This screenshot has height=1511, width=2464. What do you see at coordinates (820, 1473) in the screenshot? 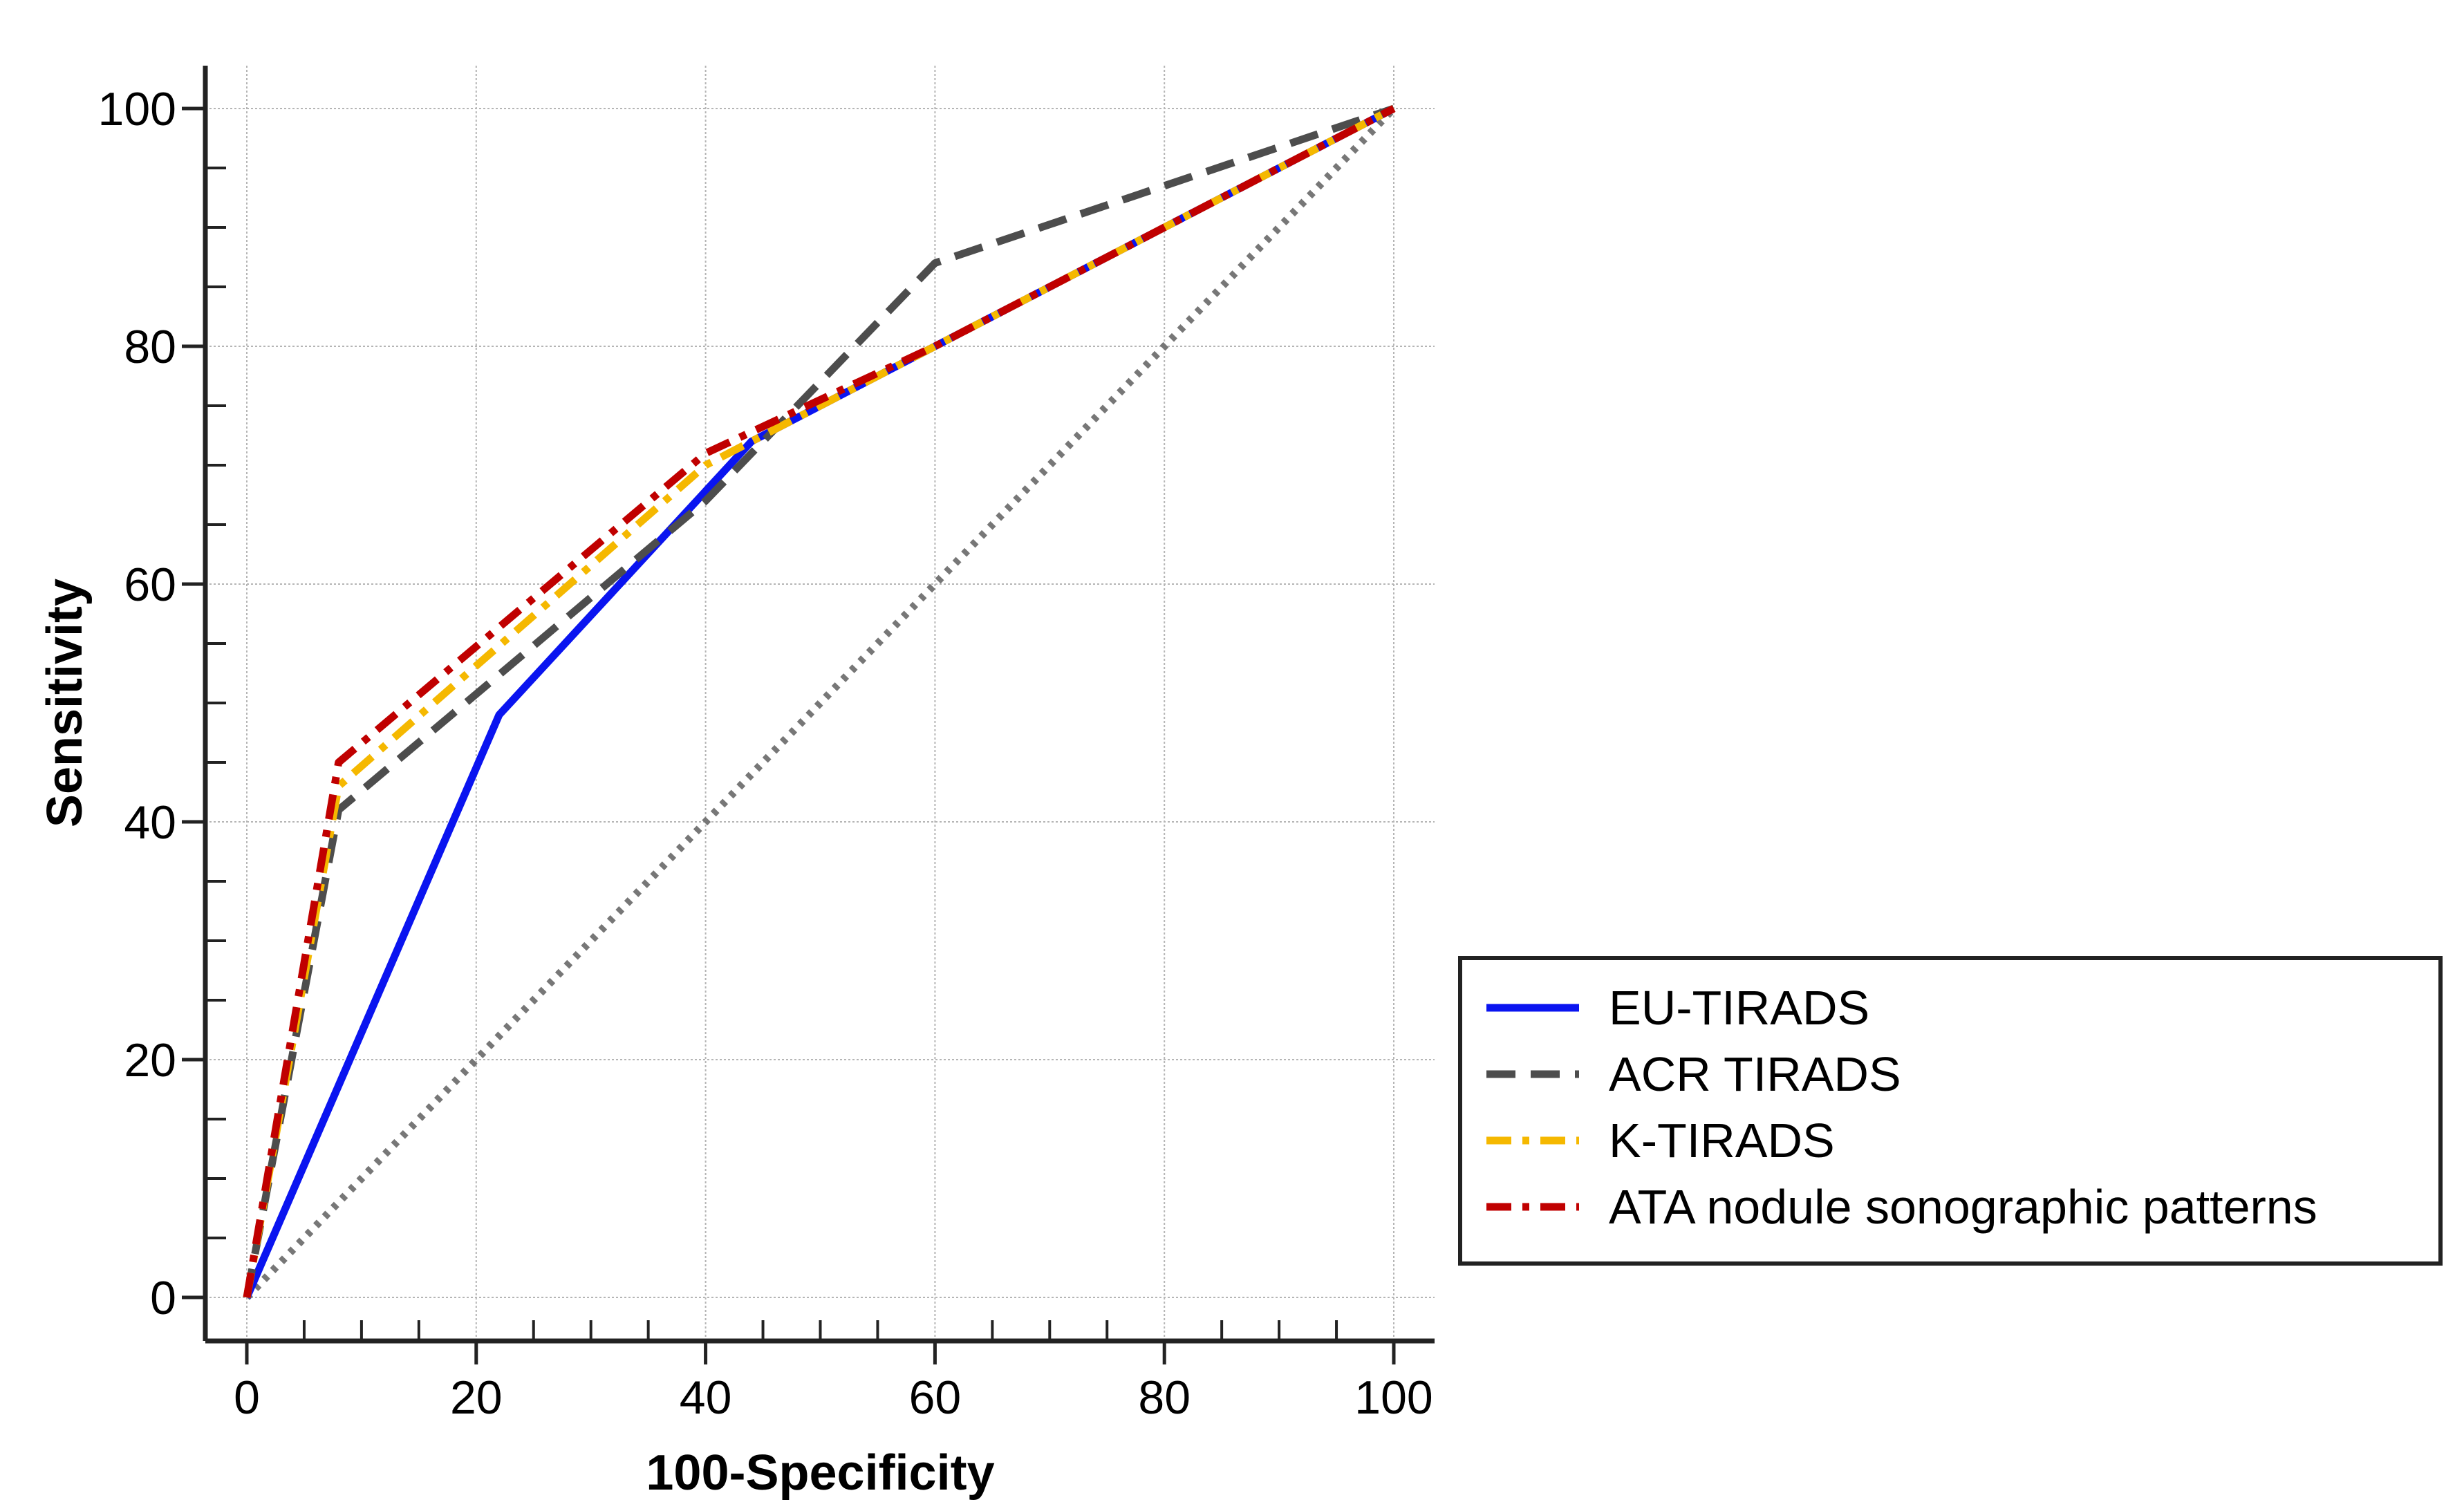
I see `x-axis-title: 100-Specificity` at bounding box center [820, 1473].